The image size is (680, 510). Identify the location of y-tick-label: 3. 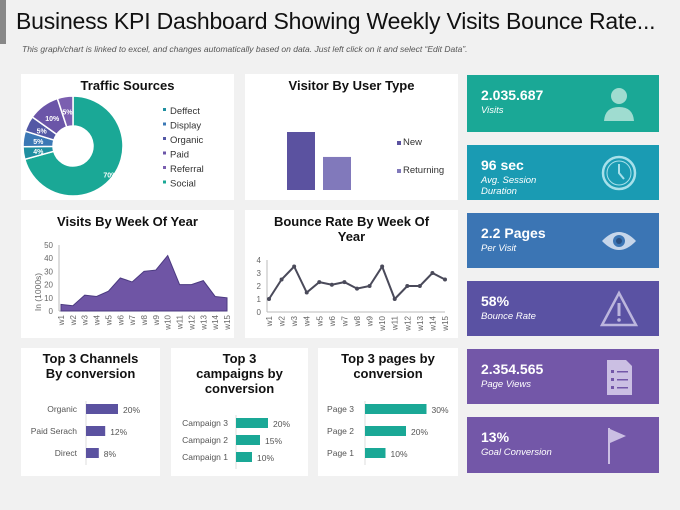
(259, 273).